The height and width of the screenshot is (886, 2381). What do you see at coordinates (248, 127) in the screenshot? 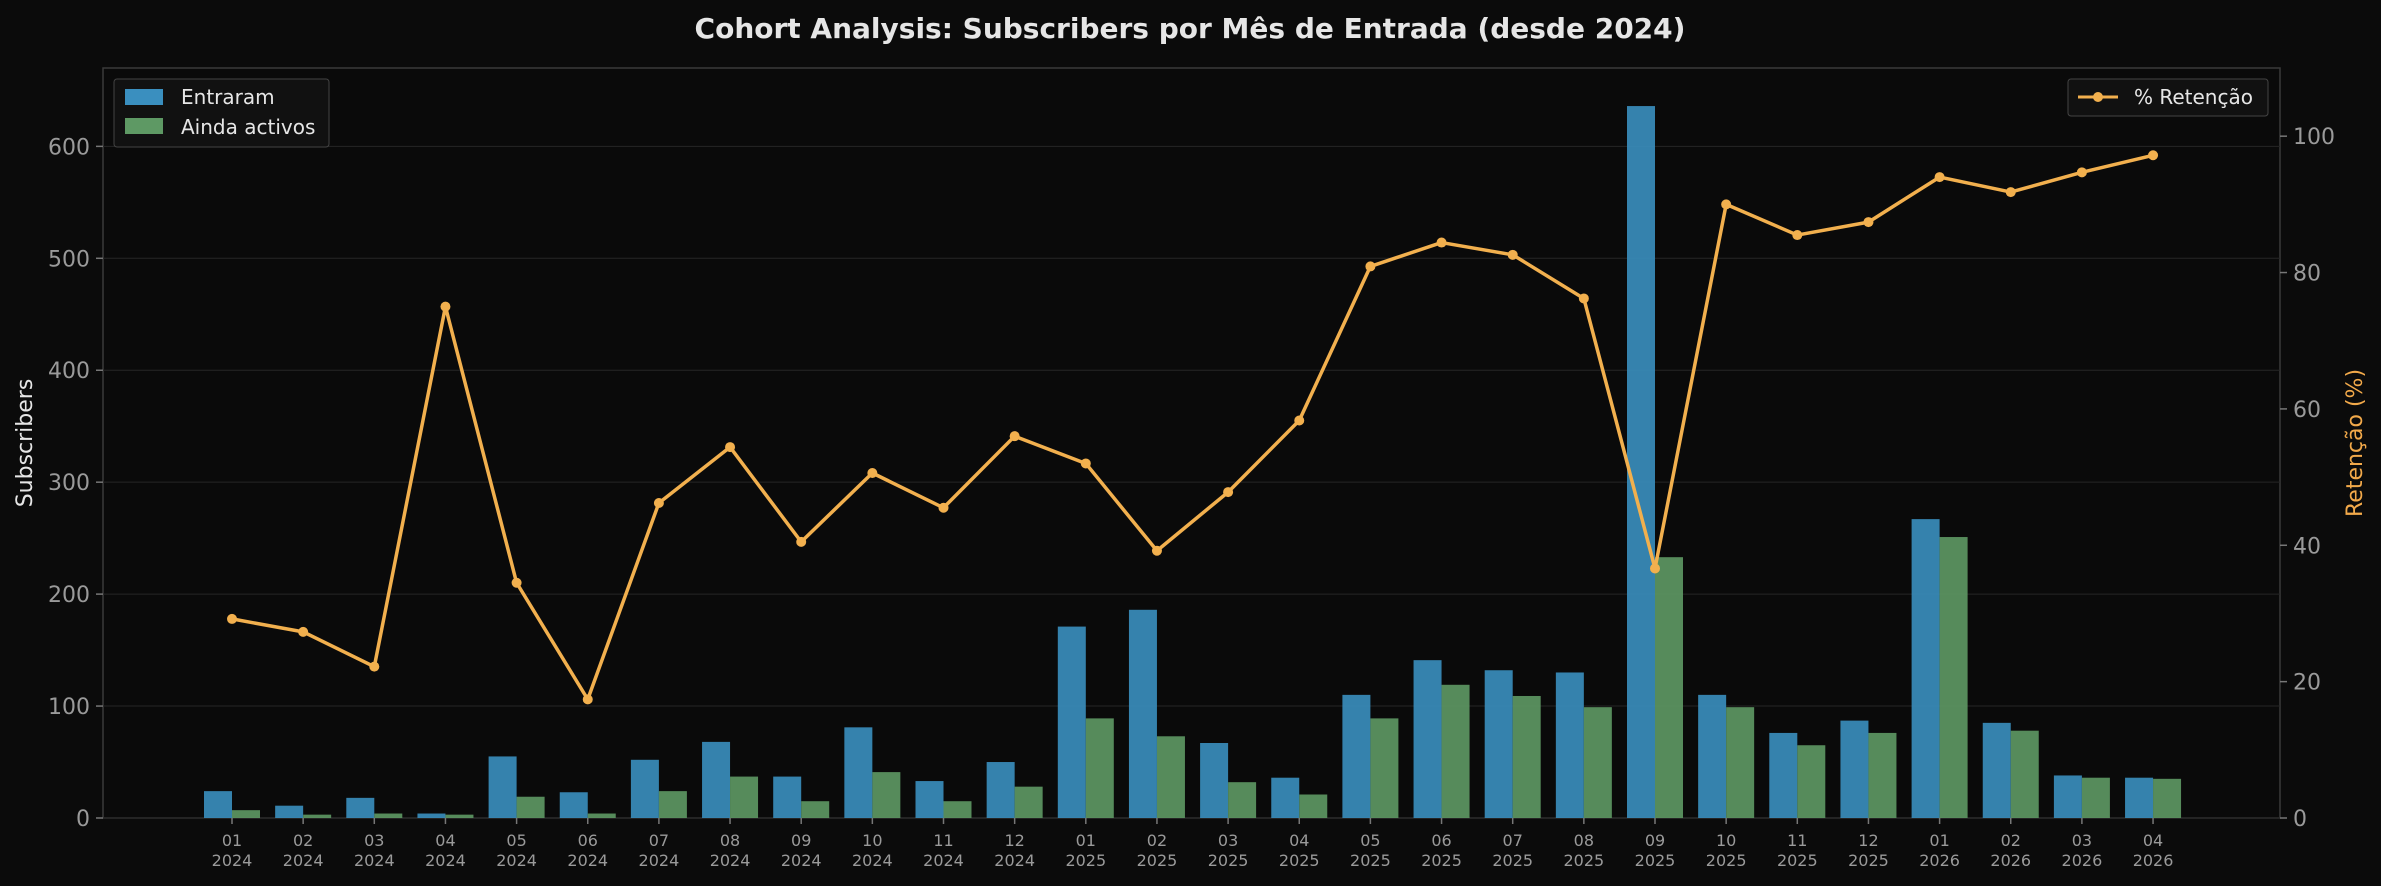
I see `legend-label-ainda-activos: Ainda activos` at bounding box center [248, 127].